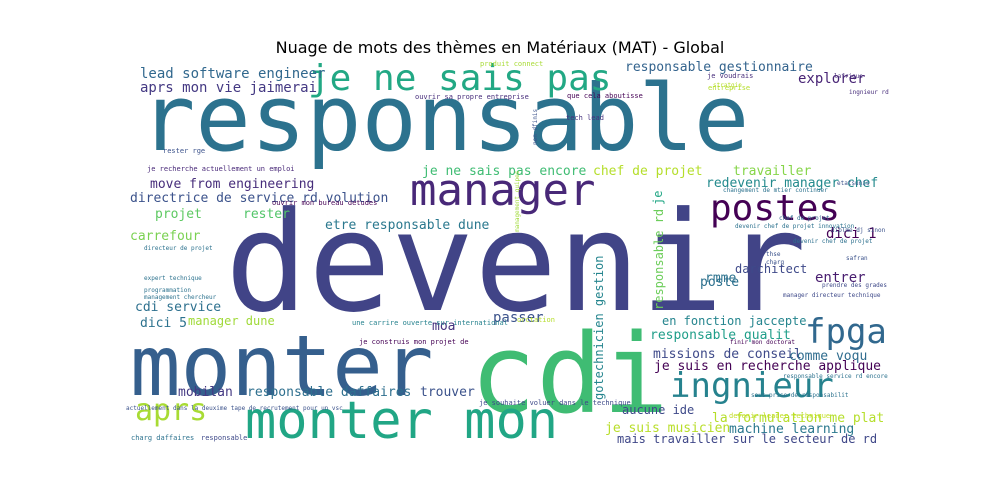 Image resolution: width=1000 pixels, height=500 pixels. Describe the element at coordinates (857, 258) in the screenshot. I see `word-55: safran` at that location.